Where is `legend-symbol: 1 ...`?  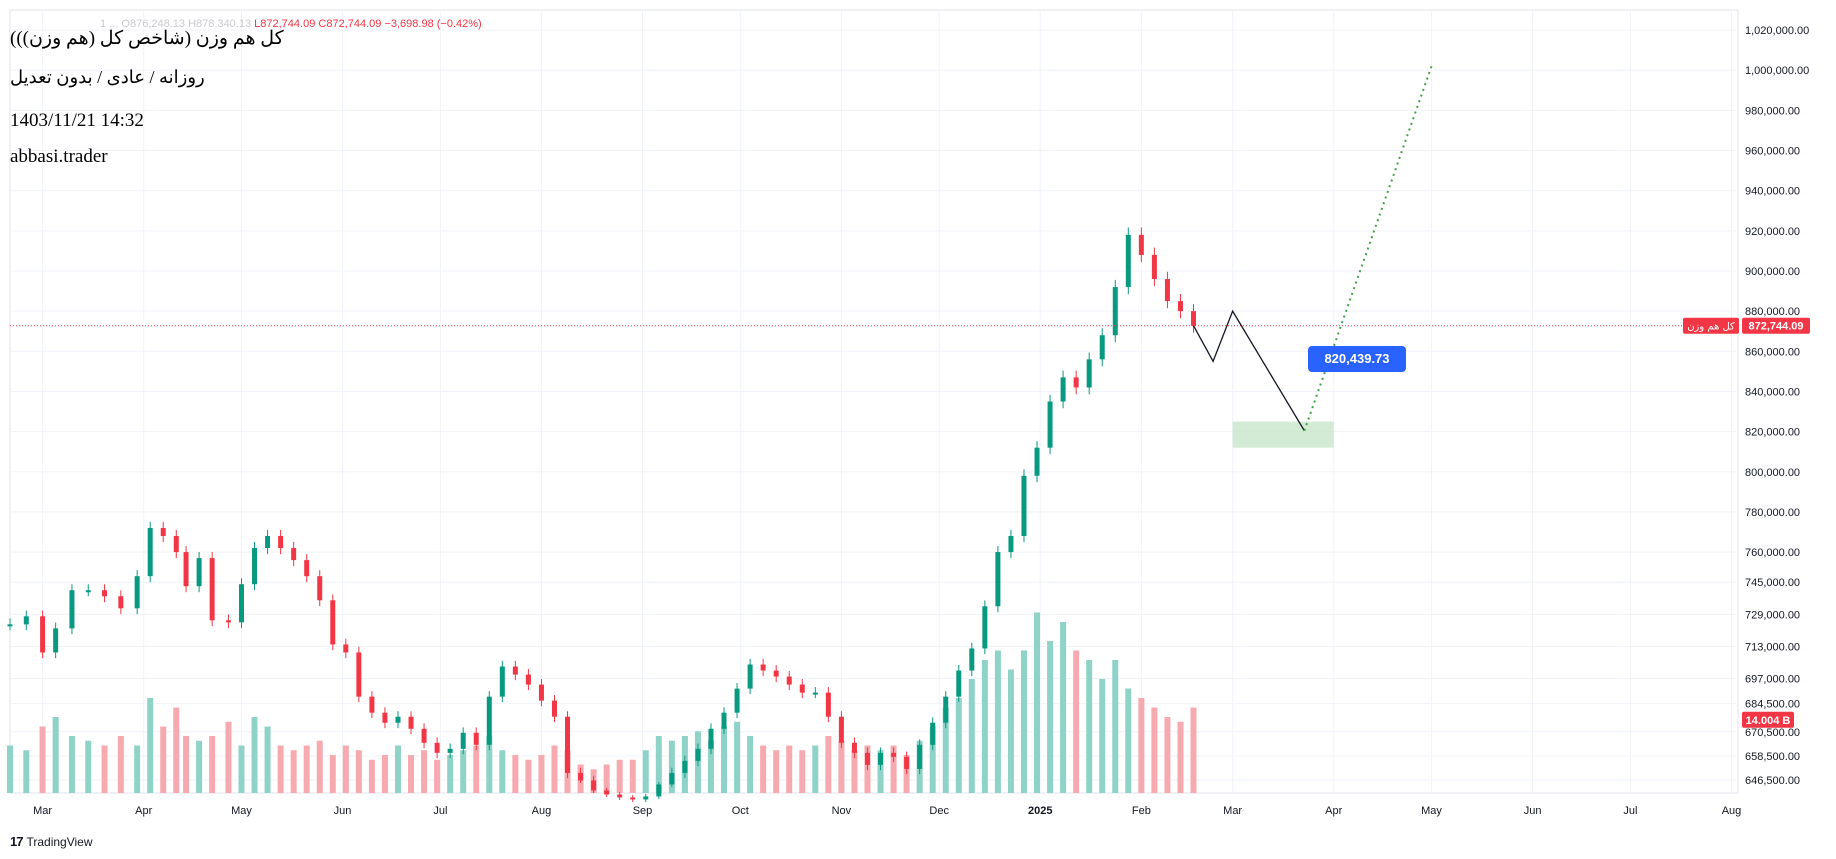 legend-symbol: 1 ... is located at coordinates (109, 24).